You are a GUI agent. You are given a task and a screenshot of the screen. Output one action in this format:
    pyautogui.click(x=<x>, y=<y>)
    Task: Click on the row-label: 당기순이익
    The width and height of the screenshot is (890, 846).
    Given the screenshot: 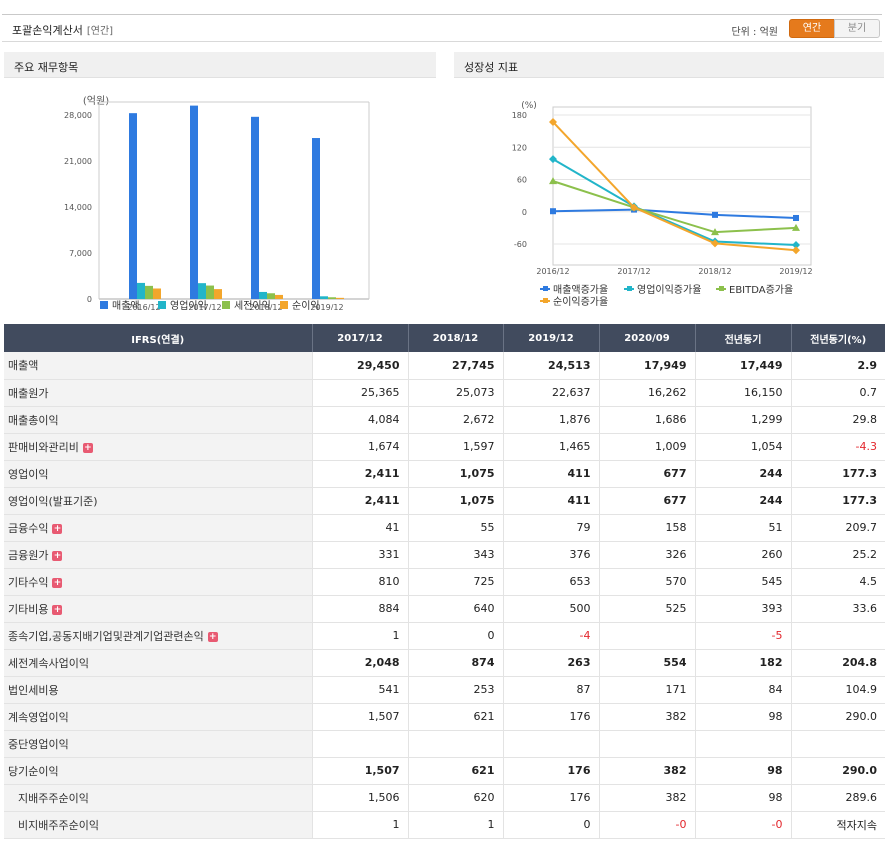 What is the action you would take?
    pyautogui.click(x=158, y=771)
    